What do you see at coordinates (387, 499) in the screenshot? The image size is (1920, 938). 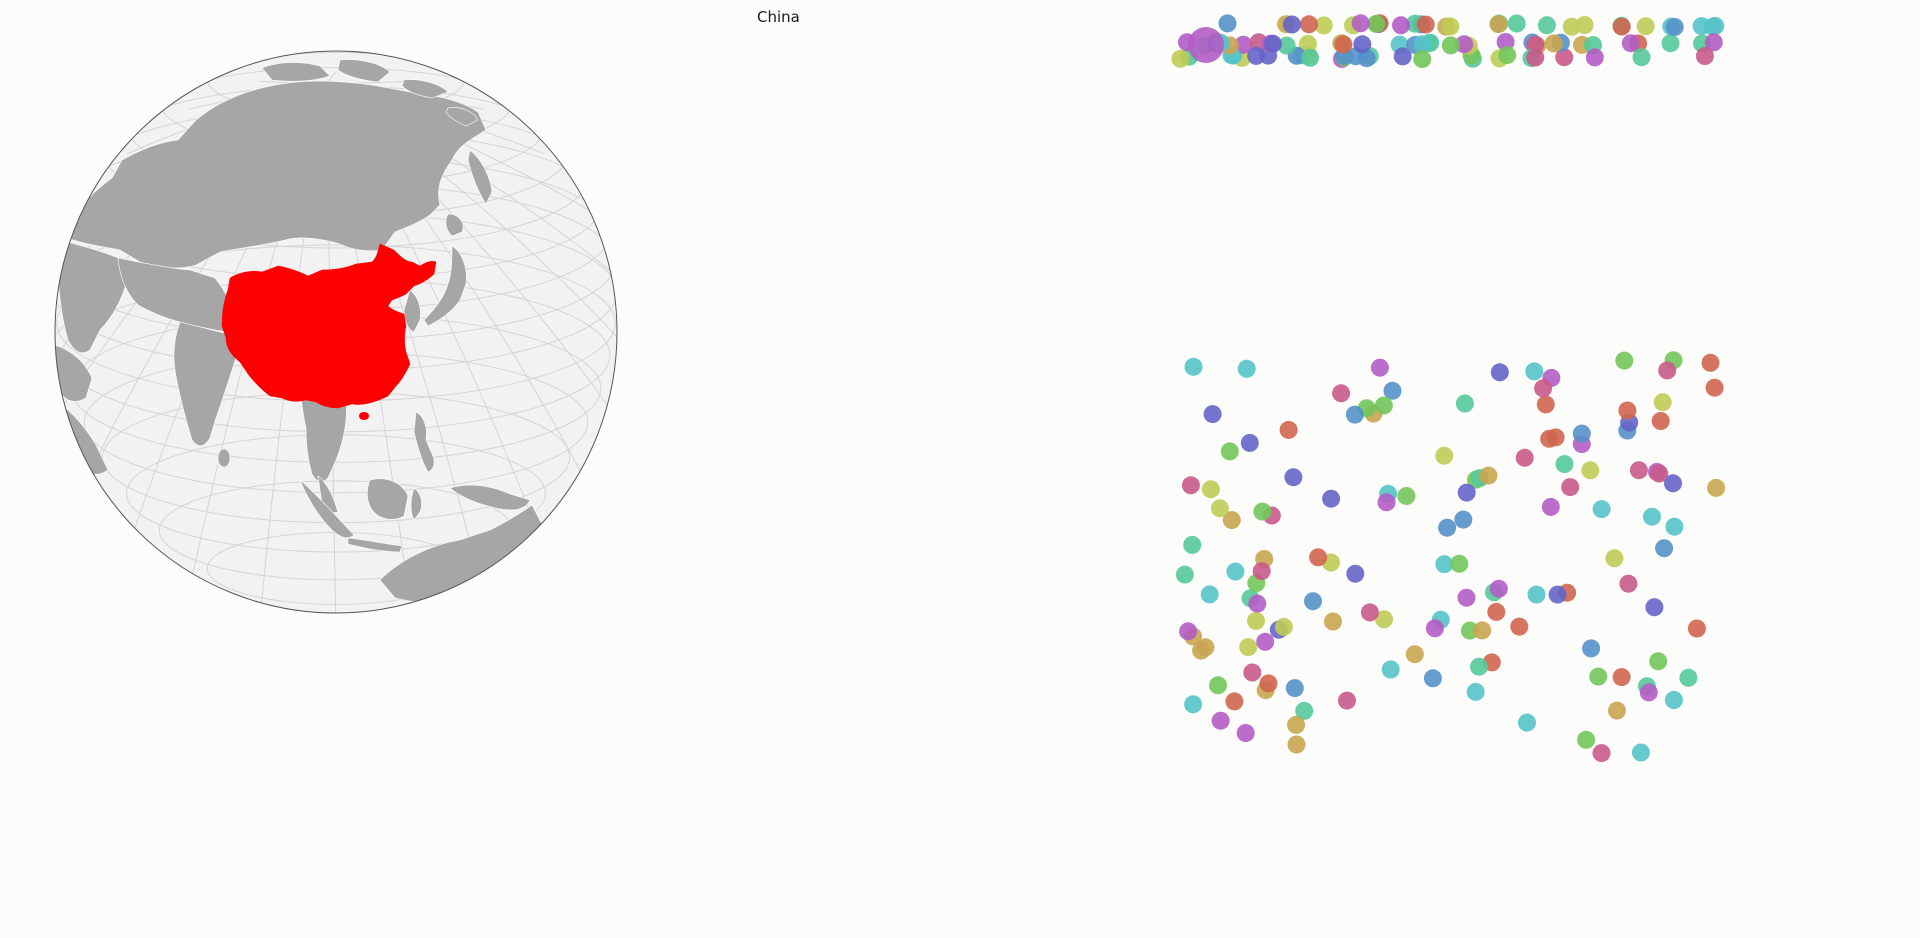 I see `borneo` at bounding box center [387, 499].